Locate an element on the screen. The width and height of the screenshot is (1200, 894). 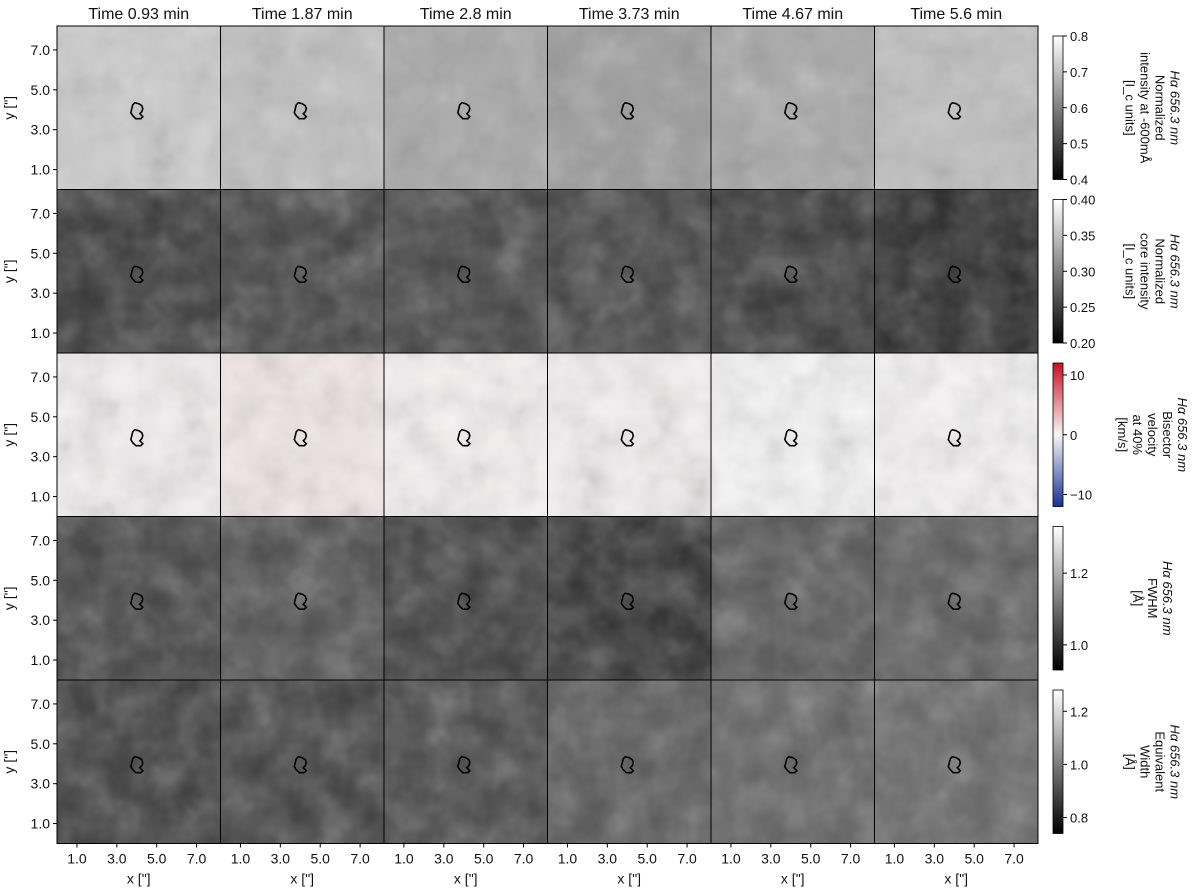
colorbar-tick-label: 0.8 is located at coordinates (1079, 818).